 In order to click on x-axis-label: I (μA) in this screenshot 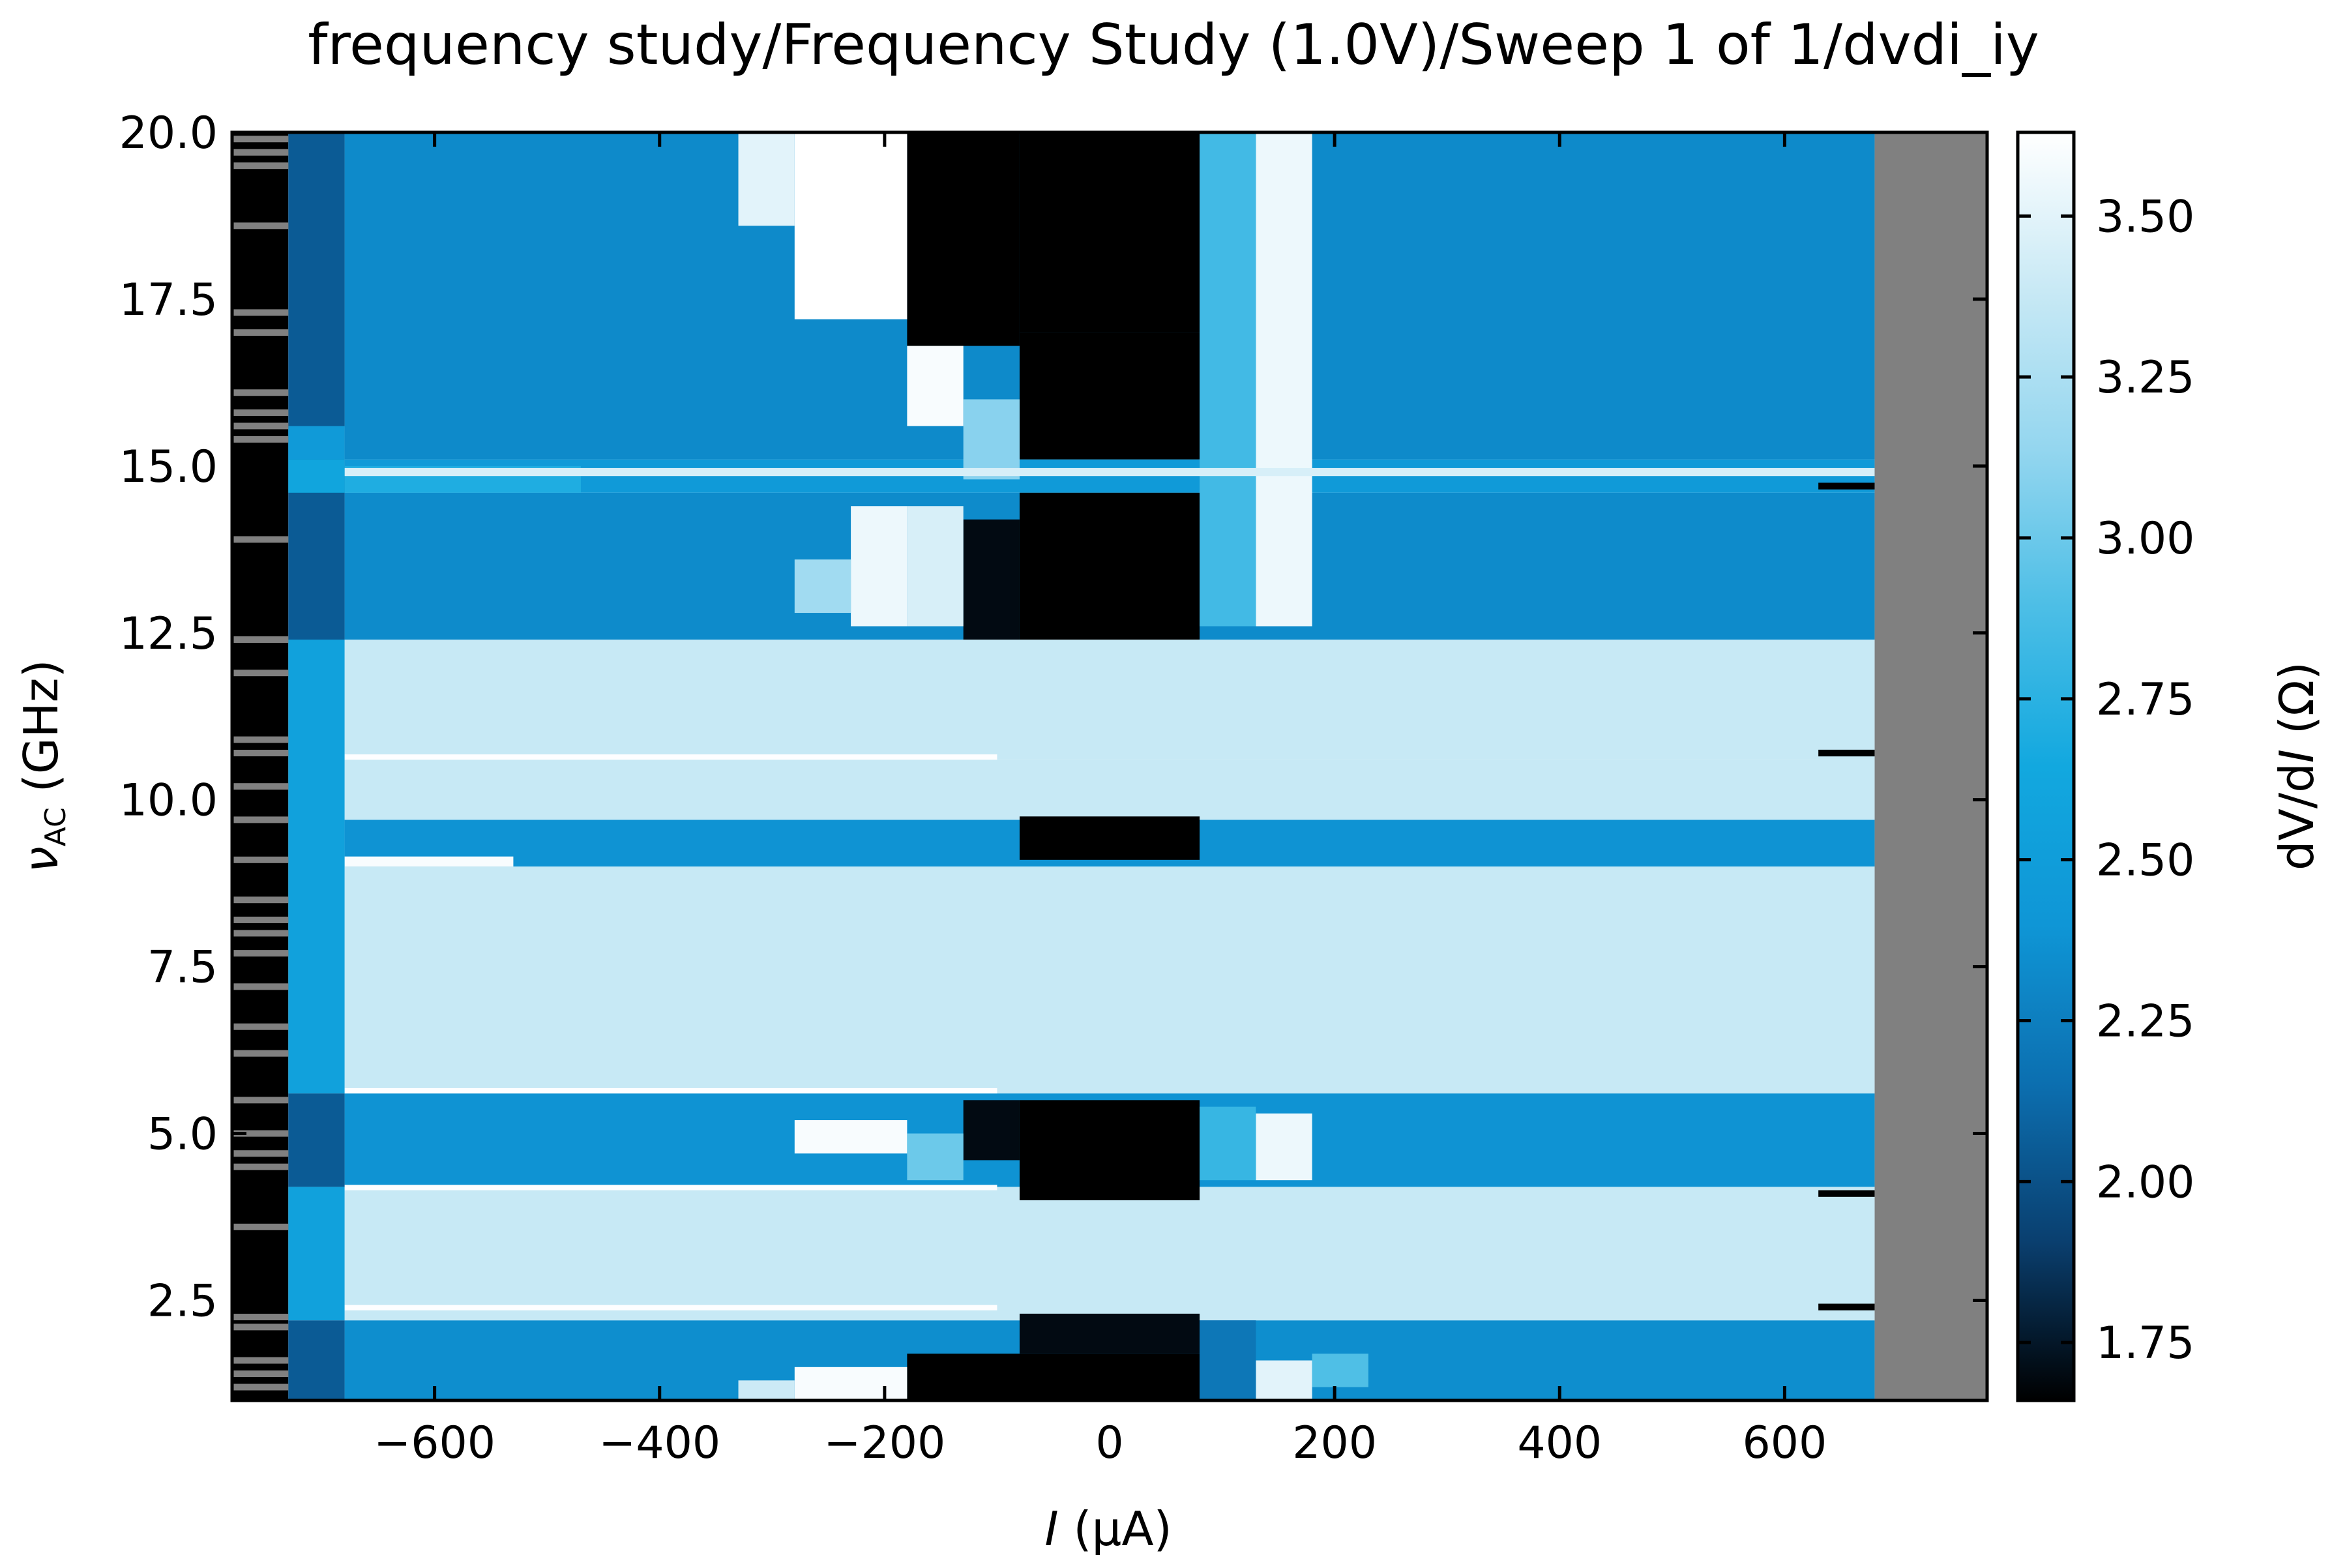, I will do `click(1108, 1528)`.